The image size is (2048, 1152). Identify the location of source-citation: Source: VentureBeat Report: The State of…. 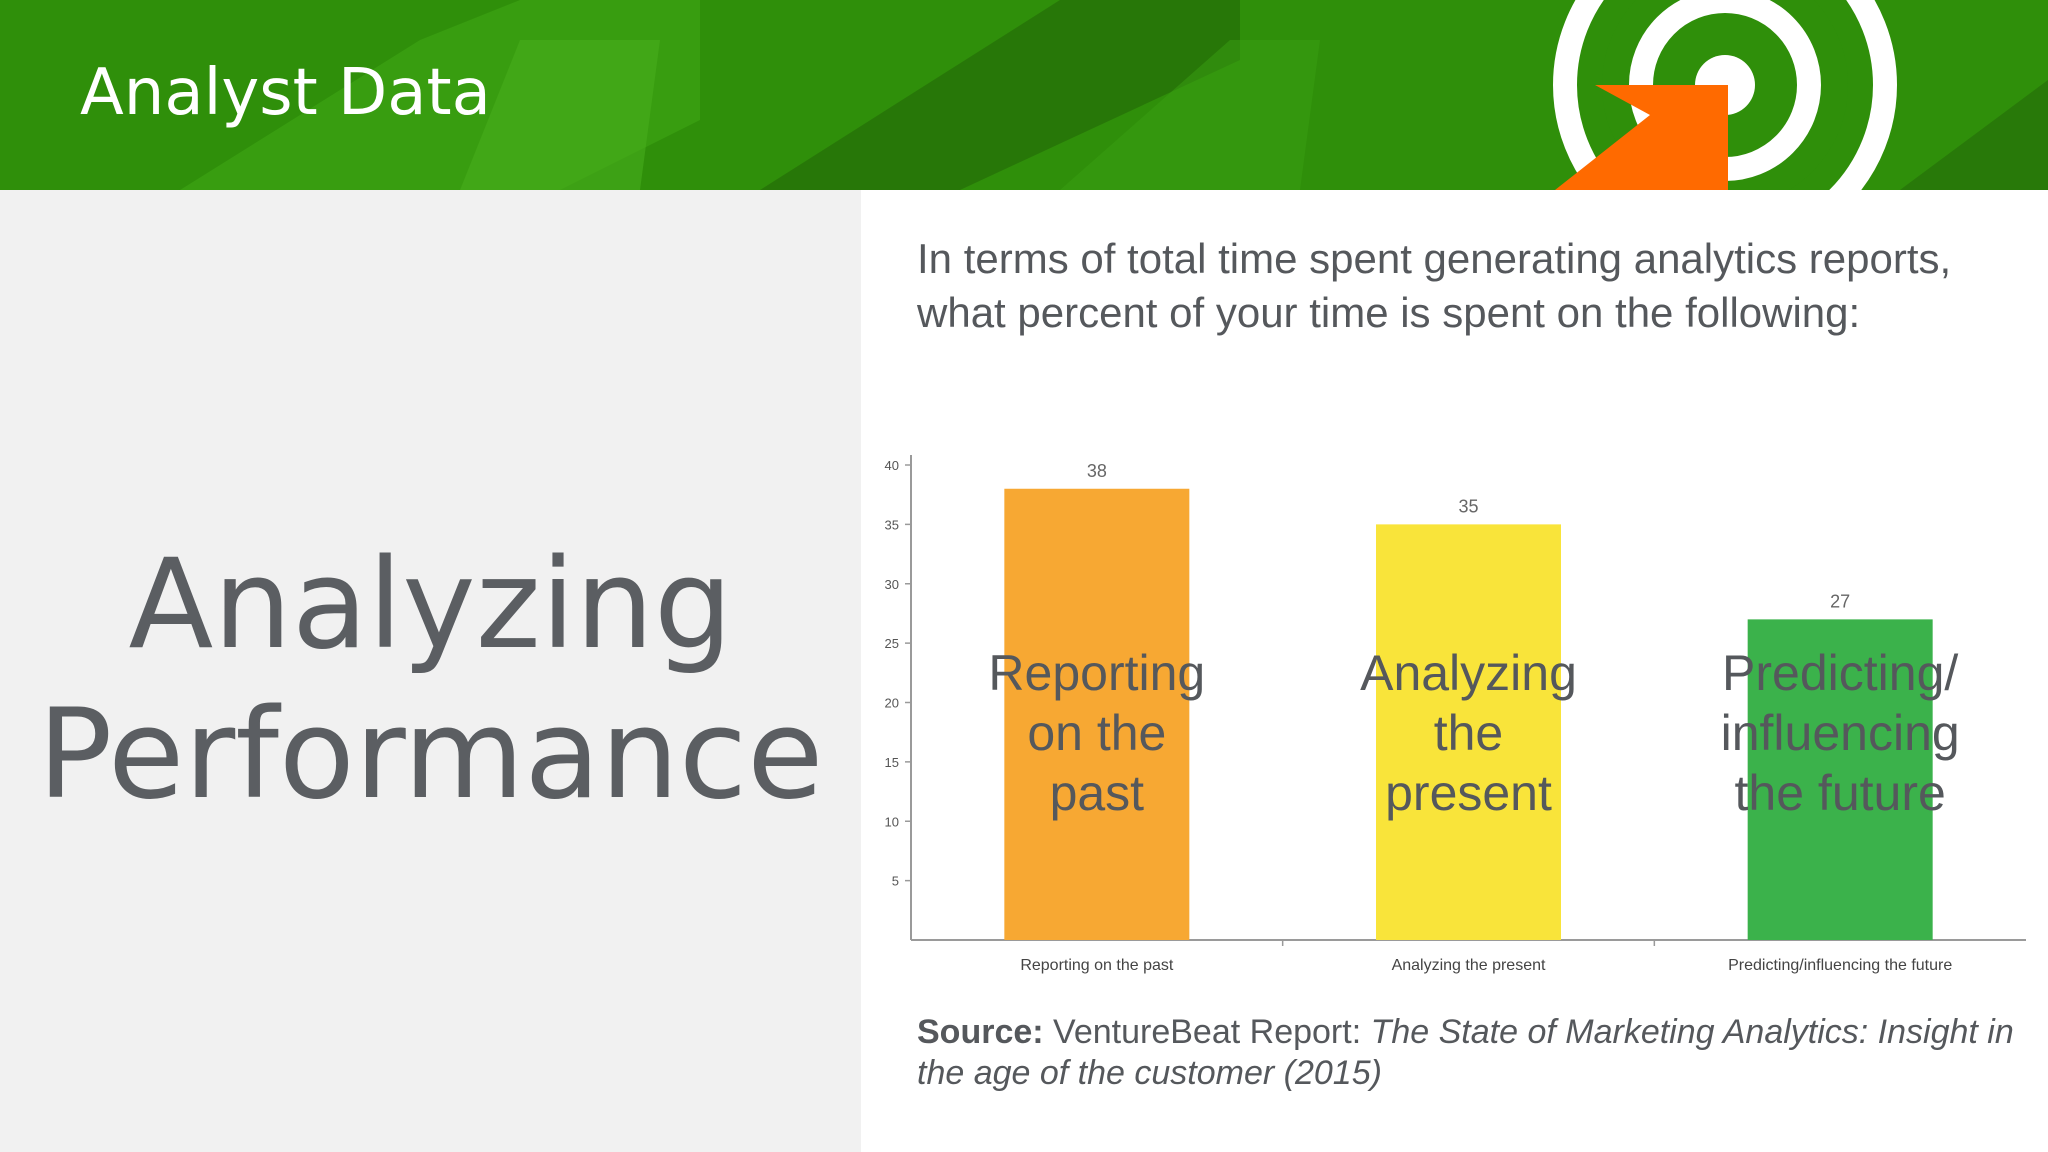
(1467, 1053).